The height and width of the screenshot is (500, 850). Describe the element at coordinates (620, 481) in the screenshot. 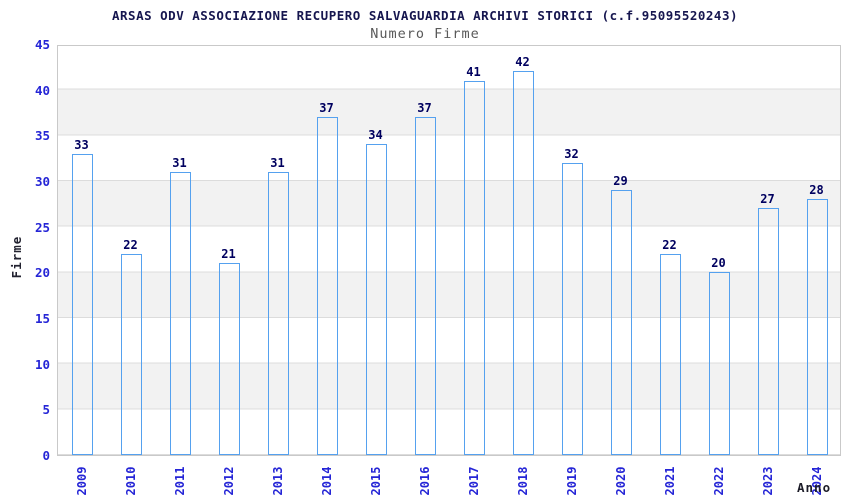

I see `x-tick-label: 2020` at that location.